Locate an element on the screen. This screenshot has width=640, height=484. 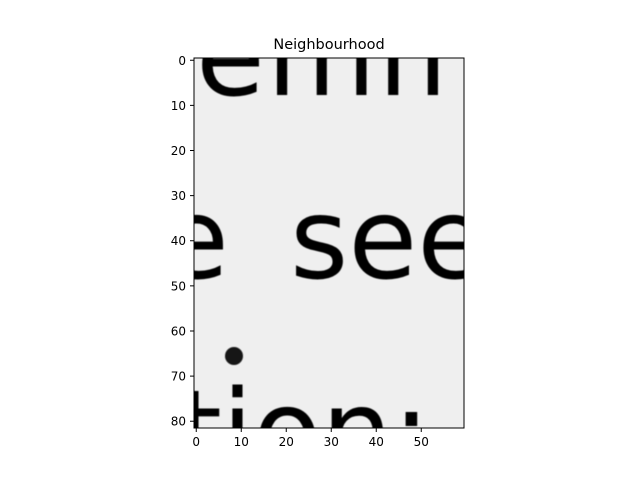
ink-dot is located at coordinates (234, 356).